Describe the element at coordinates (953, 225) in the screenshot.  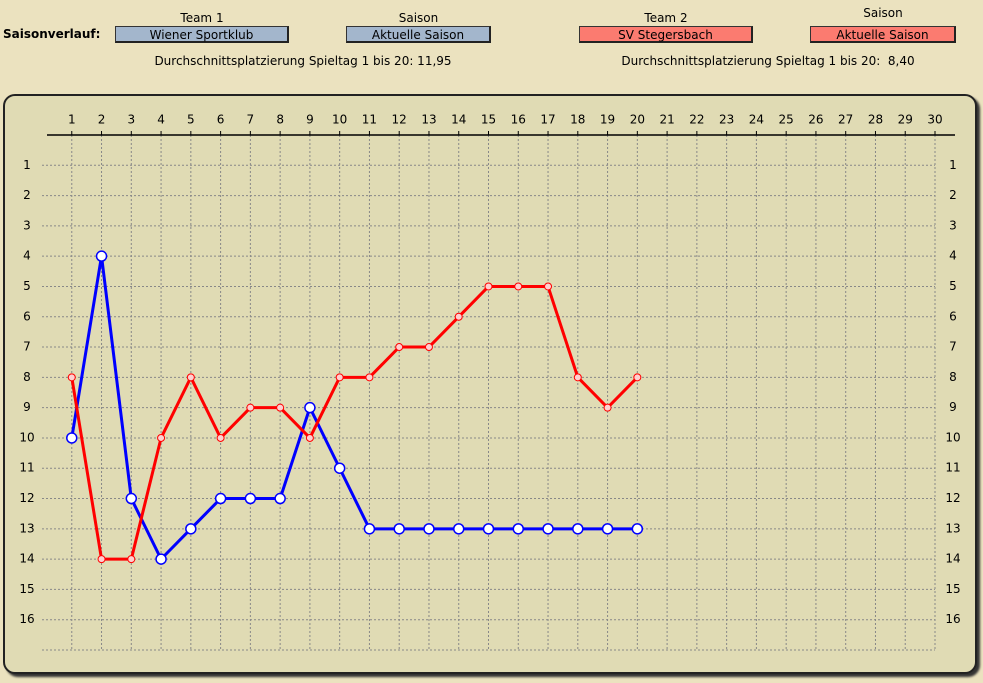
I see `y-tick-label-right: 3` at that location.